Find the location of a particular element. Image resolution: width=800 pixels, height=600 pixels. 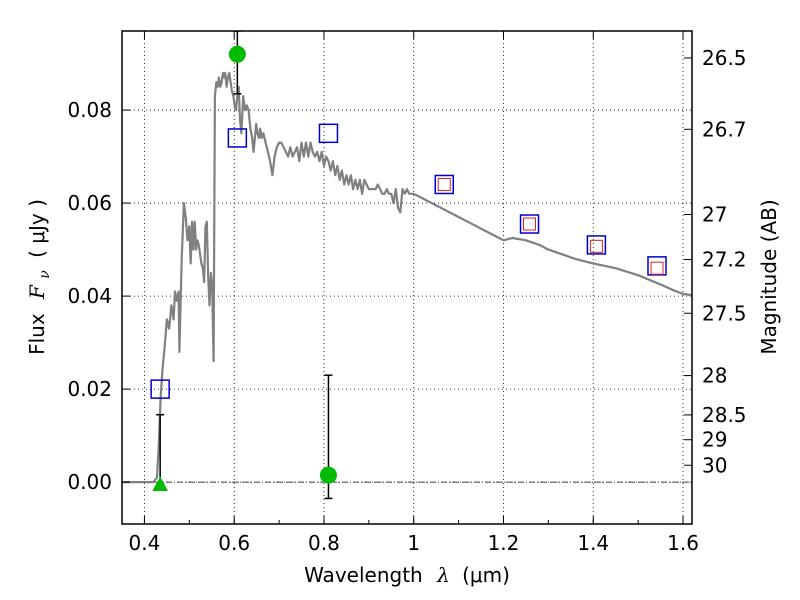

y2-tick-label: 27.5 is located at coordinates (724, 313).